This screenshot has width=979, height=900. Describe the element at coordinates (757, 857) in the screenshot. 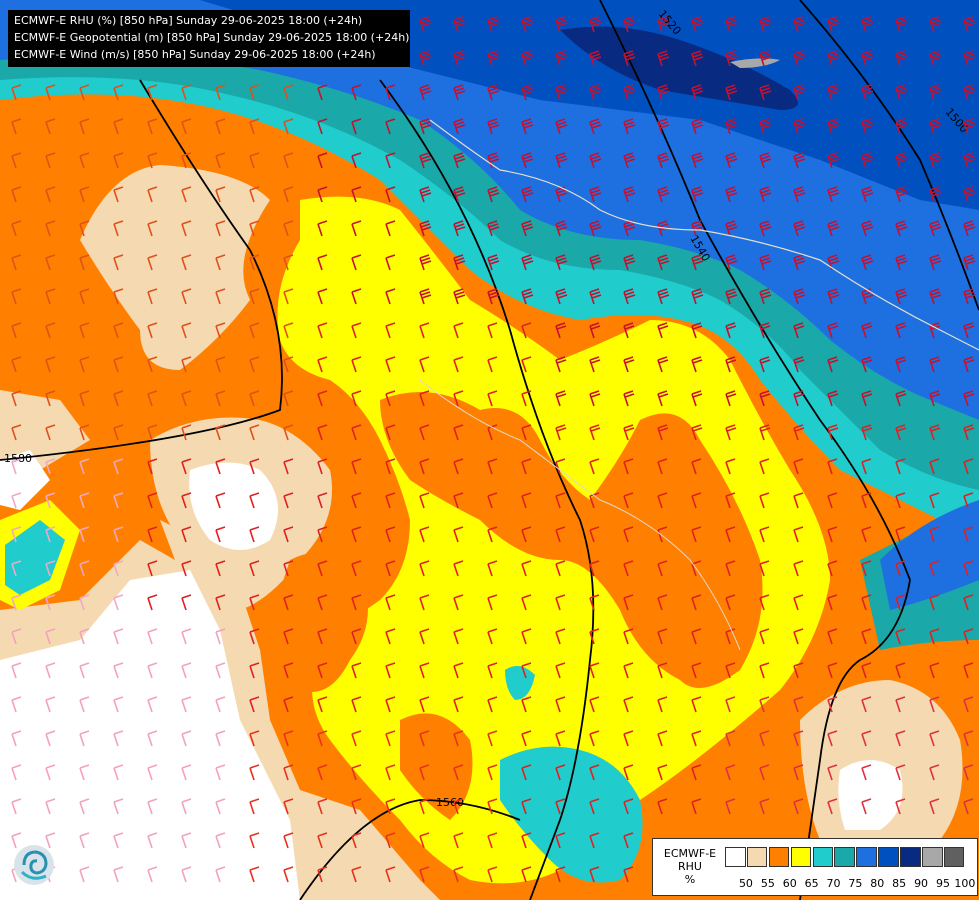

I see `legend-swatch` at that location.